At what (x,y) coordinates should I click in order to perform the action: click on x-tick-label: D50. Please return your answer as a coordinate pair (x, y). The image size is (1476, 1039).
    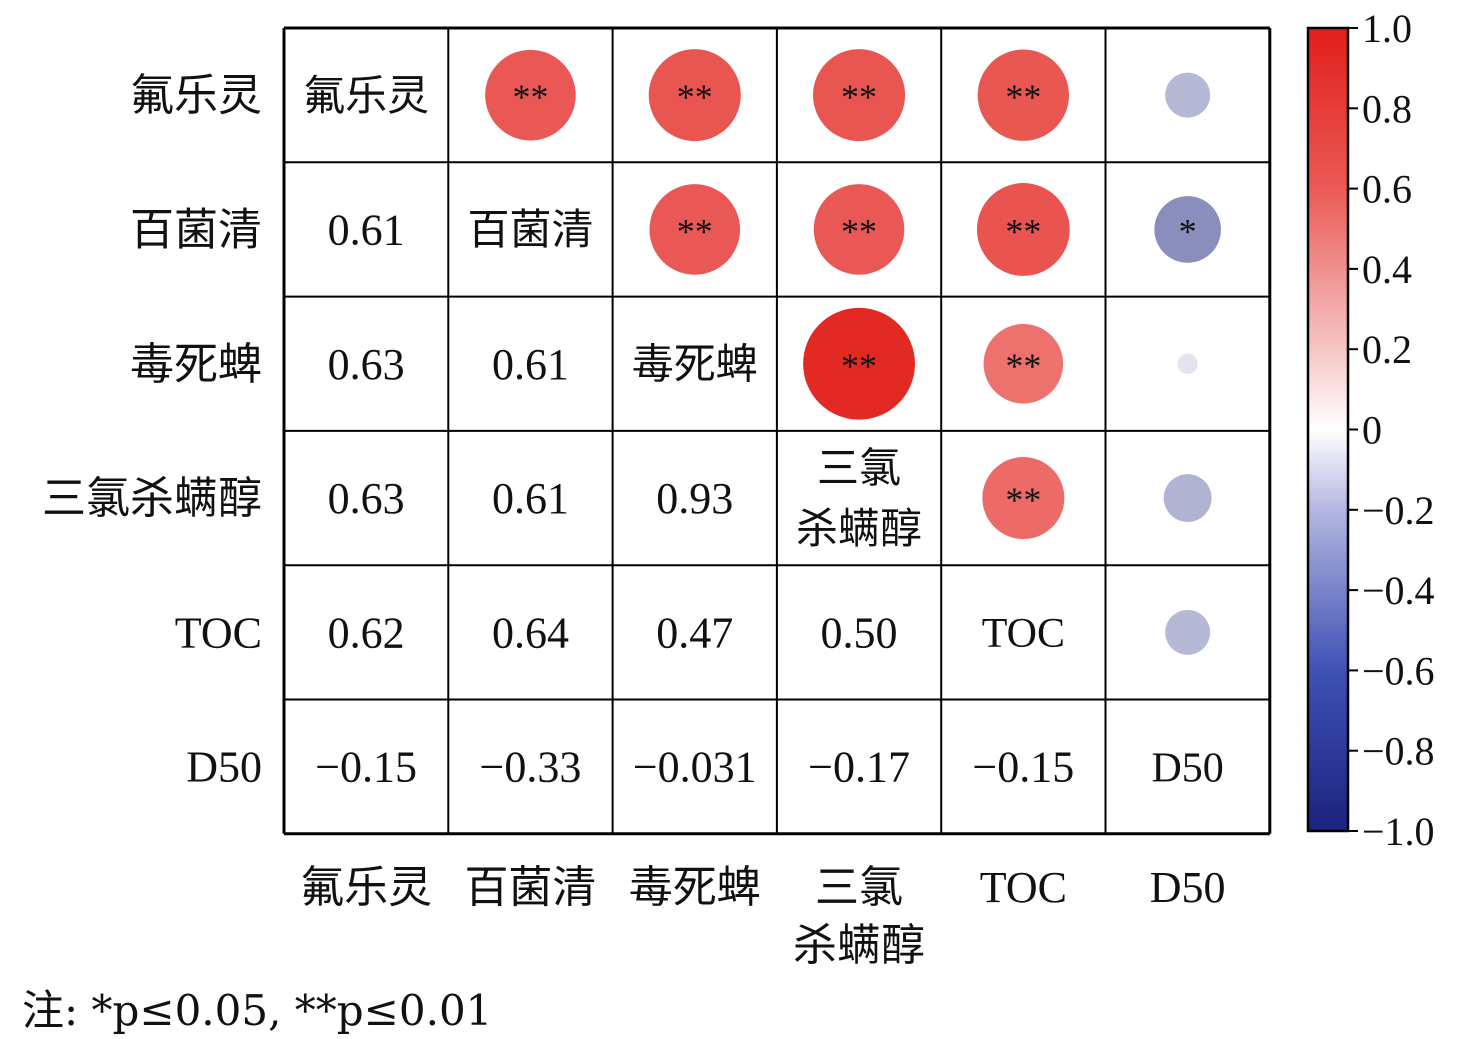
    Looking at the image, I should click on (1188, 887).